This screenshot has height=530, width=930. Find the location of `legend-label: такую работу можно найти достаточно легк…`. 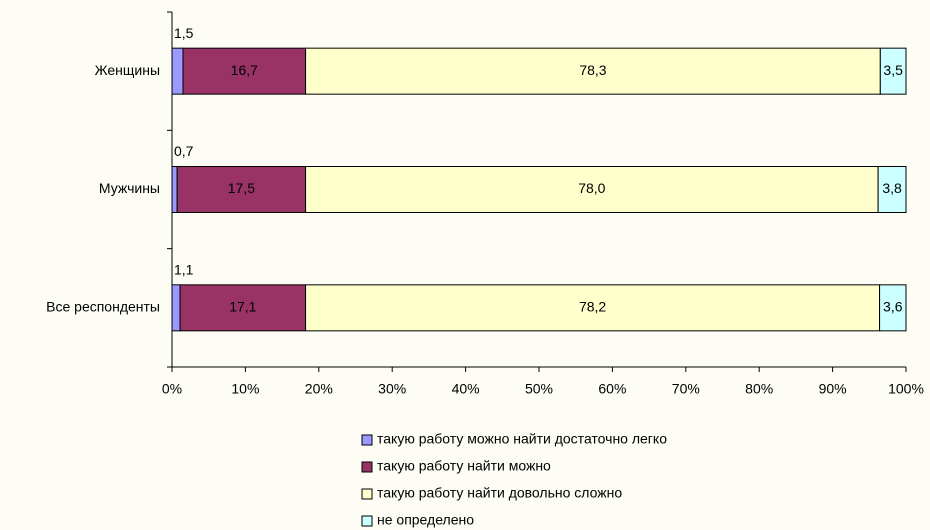

legend-label: такую работу можно найти достаточно легк… is located at coordinates (522, 439).